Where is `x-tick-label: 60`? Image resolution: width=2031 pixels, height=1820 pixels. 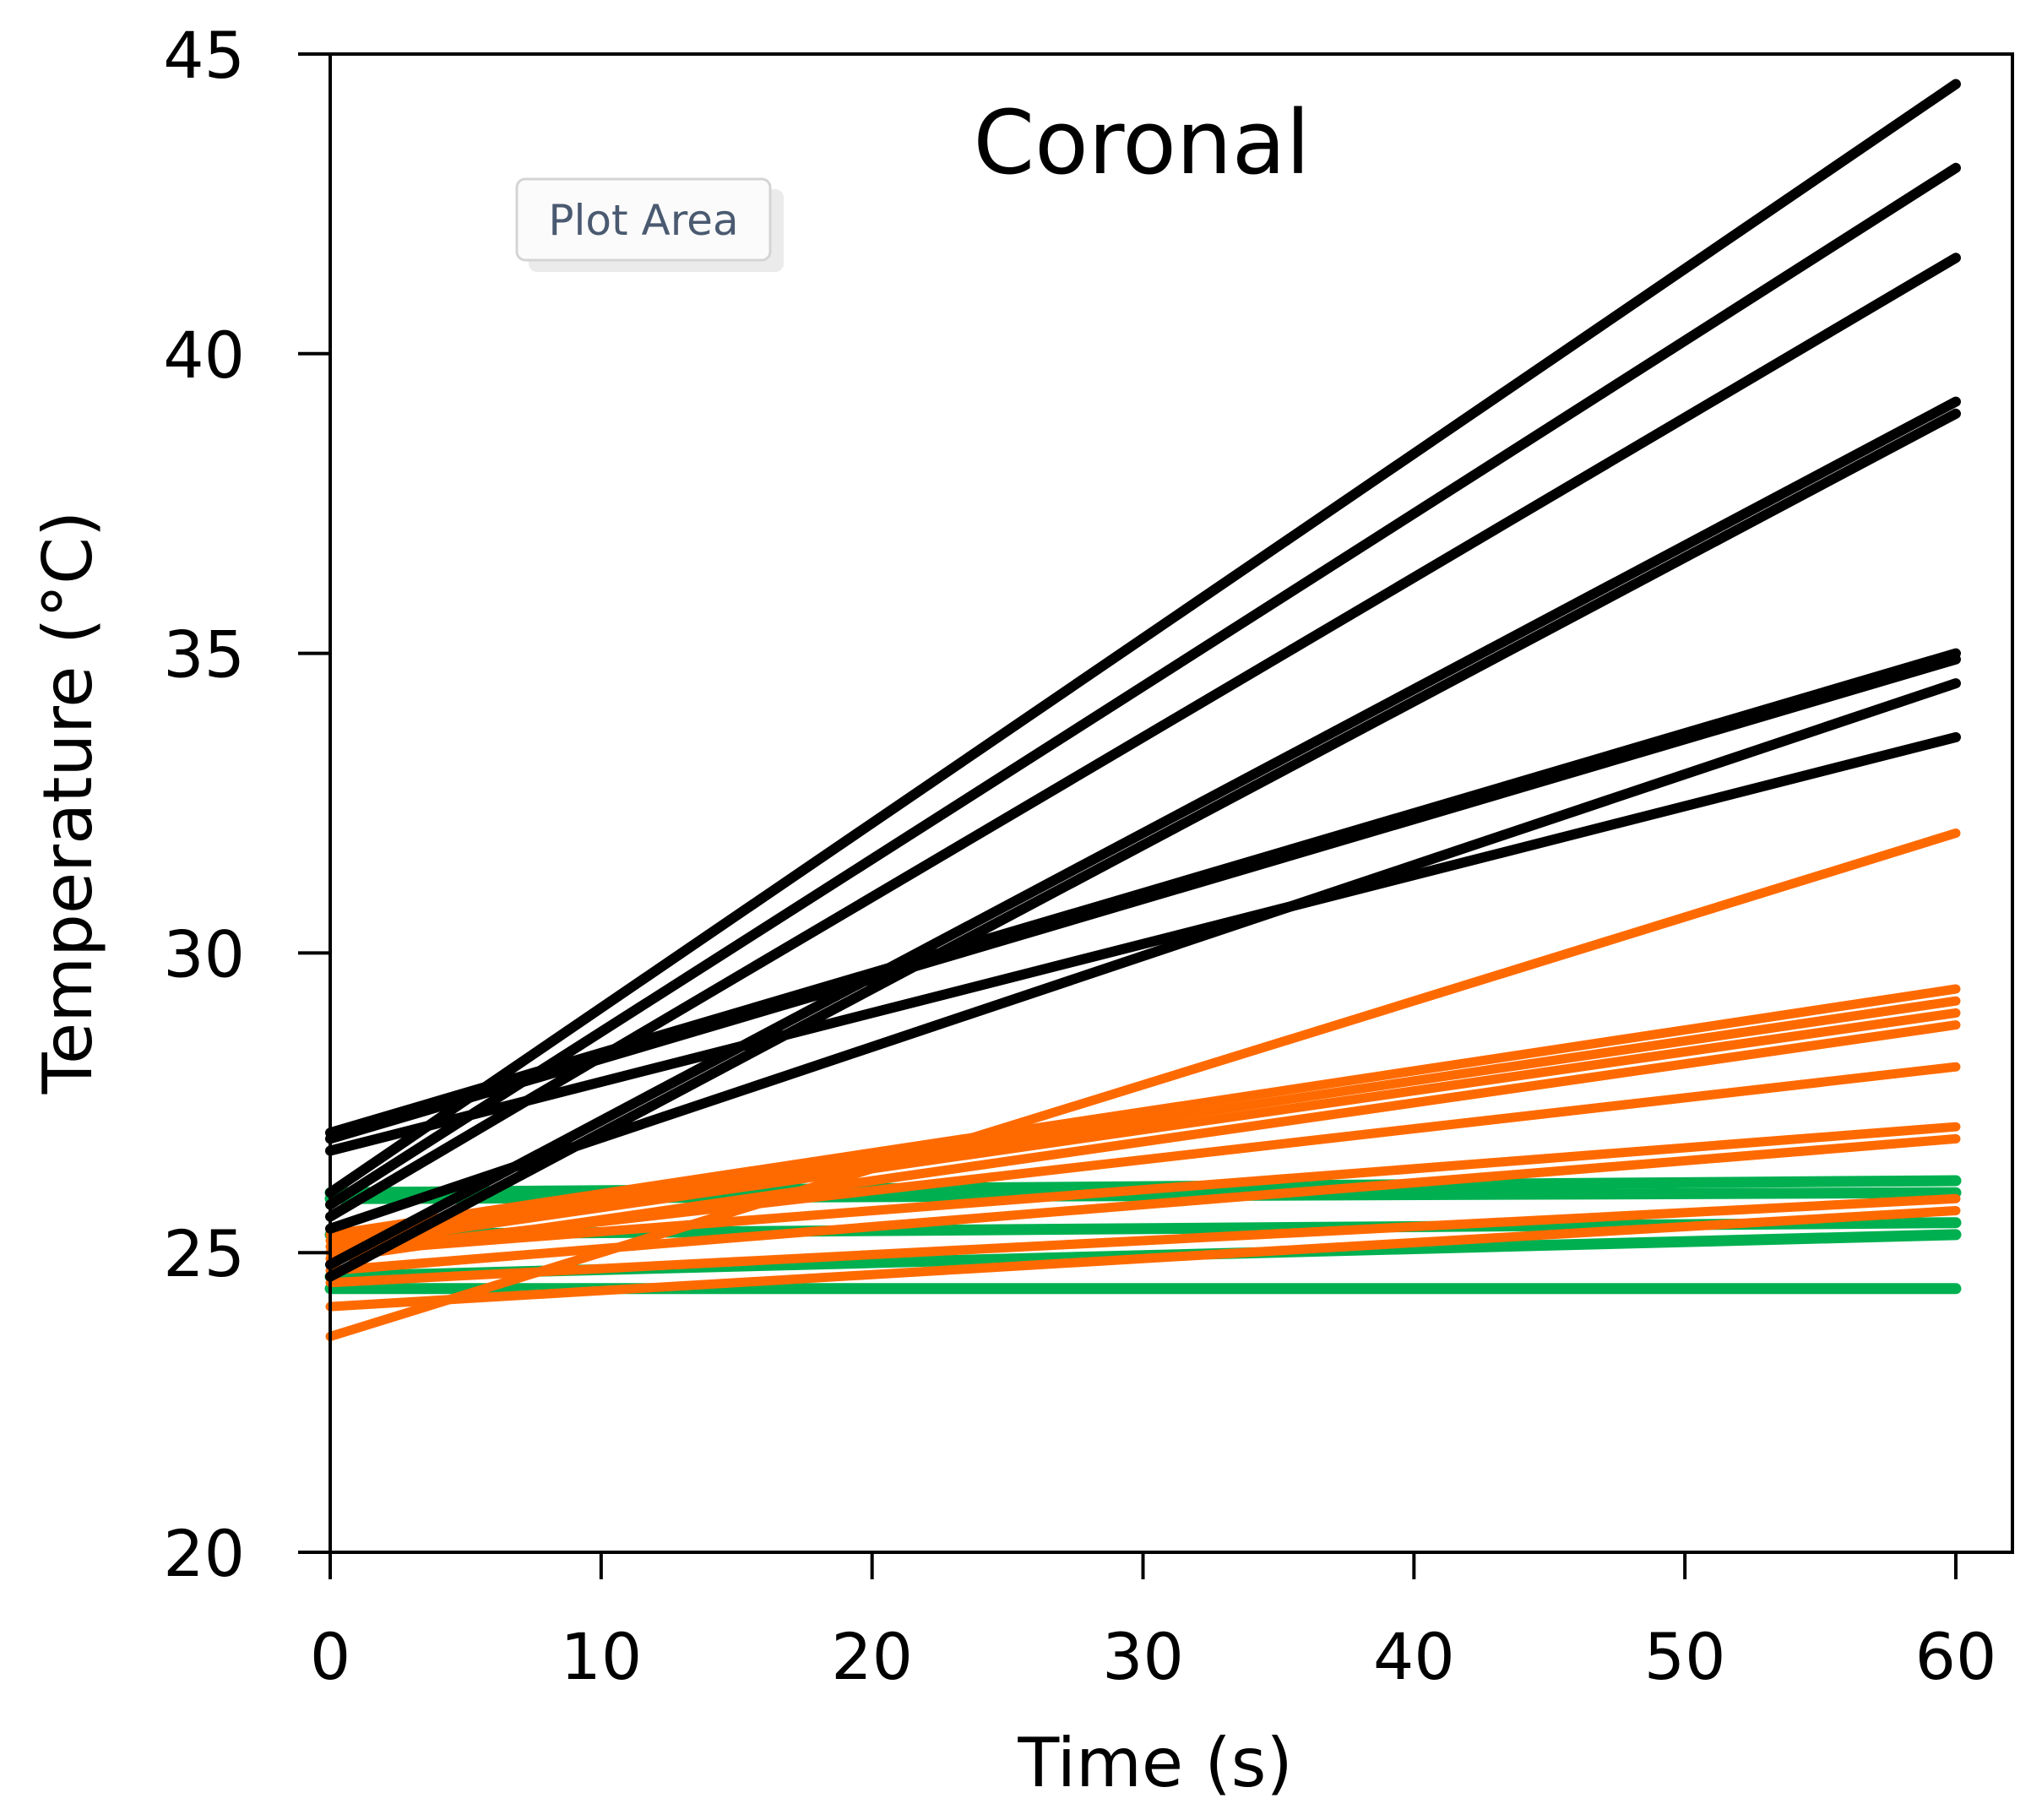
x-tick-label: 60 is located at coordinates (1956, 1656).